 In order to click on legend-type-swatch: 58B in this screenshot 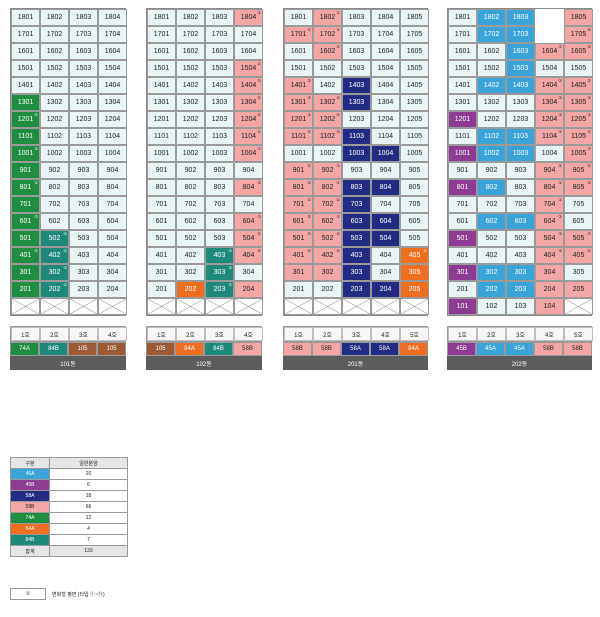, I will do `click(30, 507)`.